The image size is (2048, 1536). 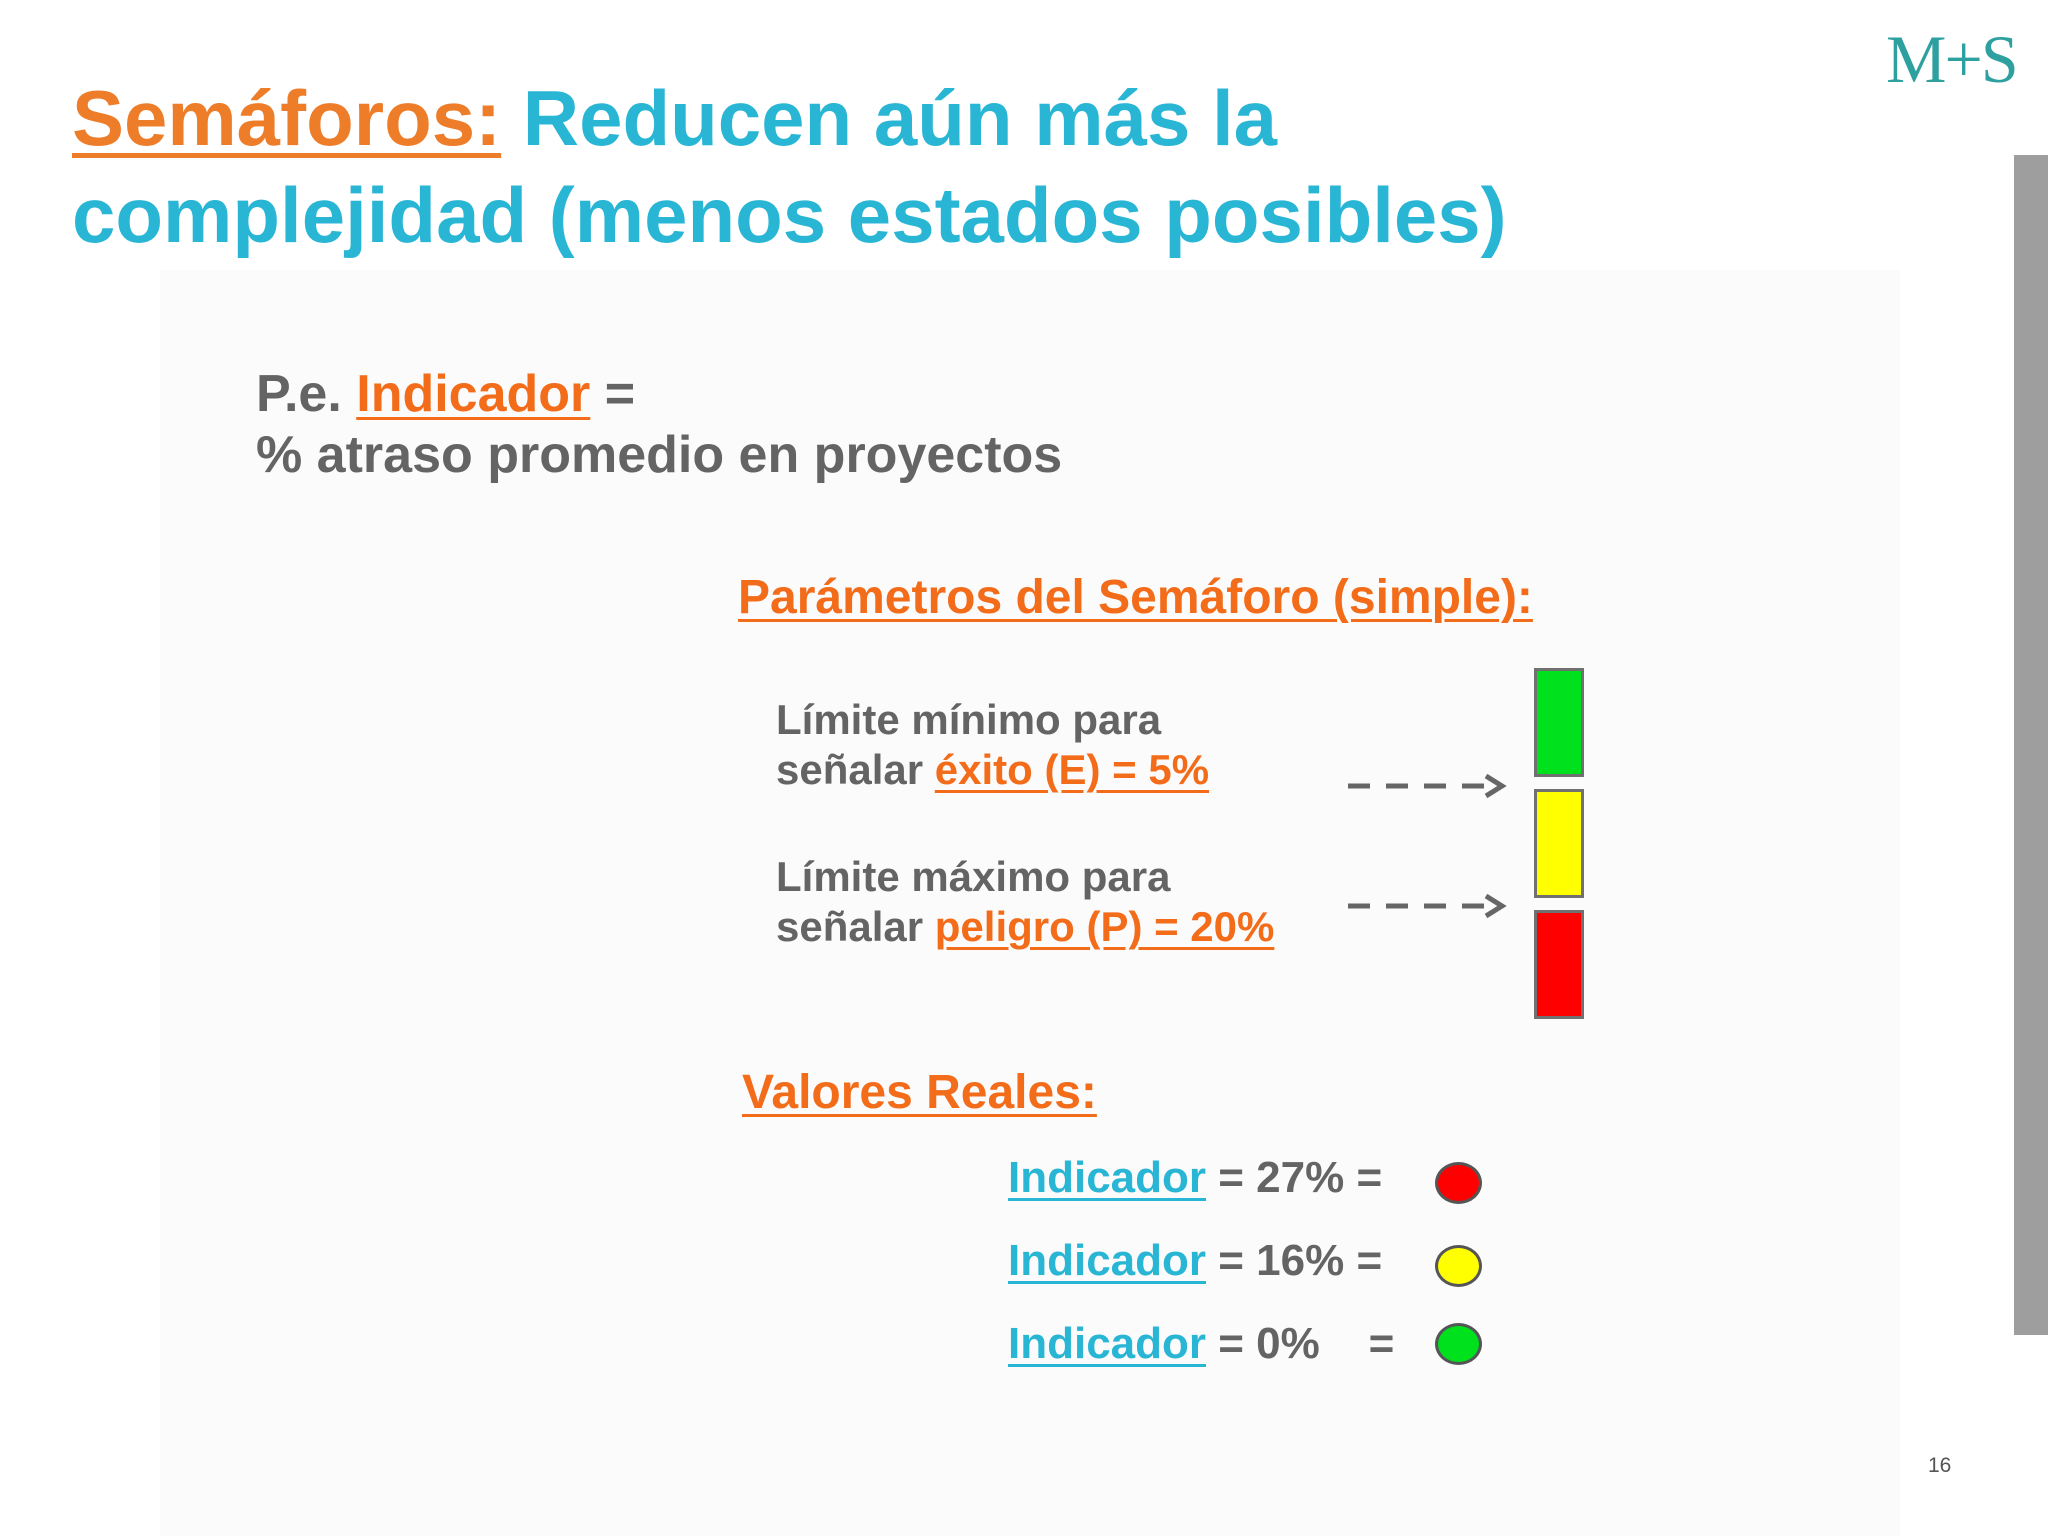 I want to click on limit-success-pre: señalar, so click(x=855, y=769).